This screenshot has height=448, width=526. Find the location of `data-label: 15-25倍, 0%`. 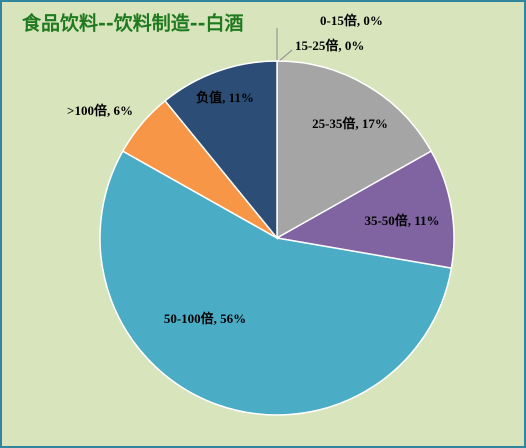

data-label: 15-25倍, 0% is located at coordinates (329, 45).